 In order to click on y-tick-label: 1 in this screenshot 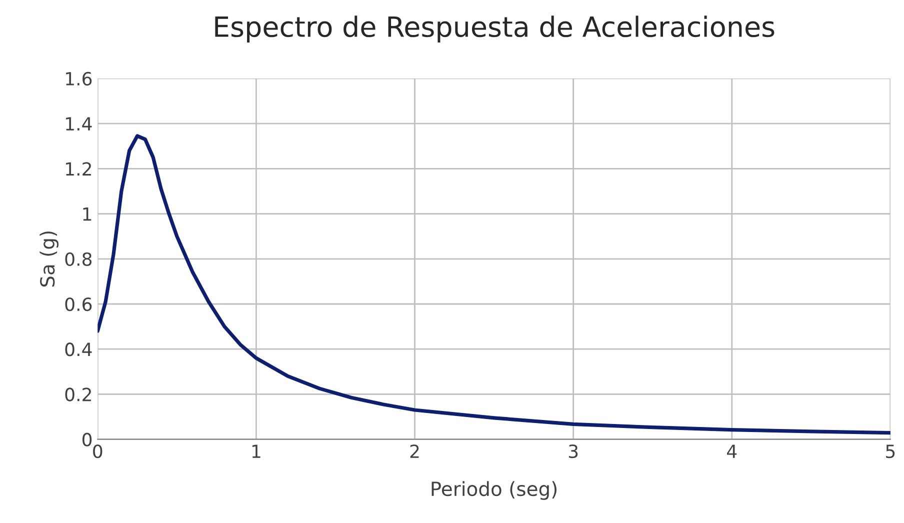, I will do `click(87, 214)`.